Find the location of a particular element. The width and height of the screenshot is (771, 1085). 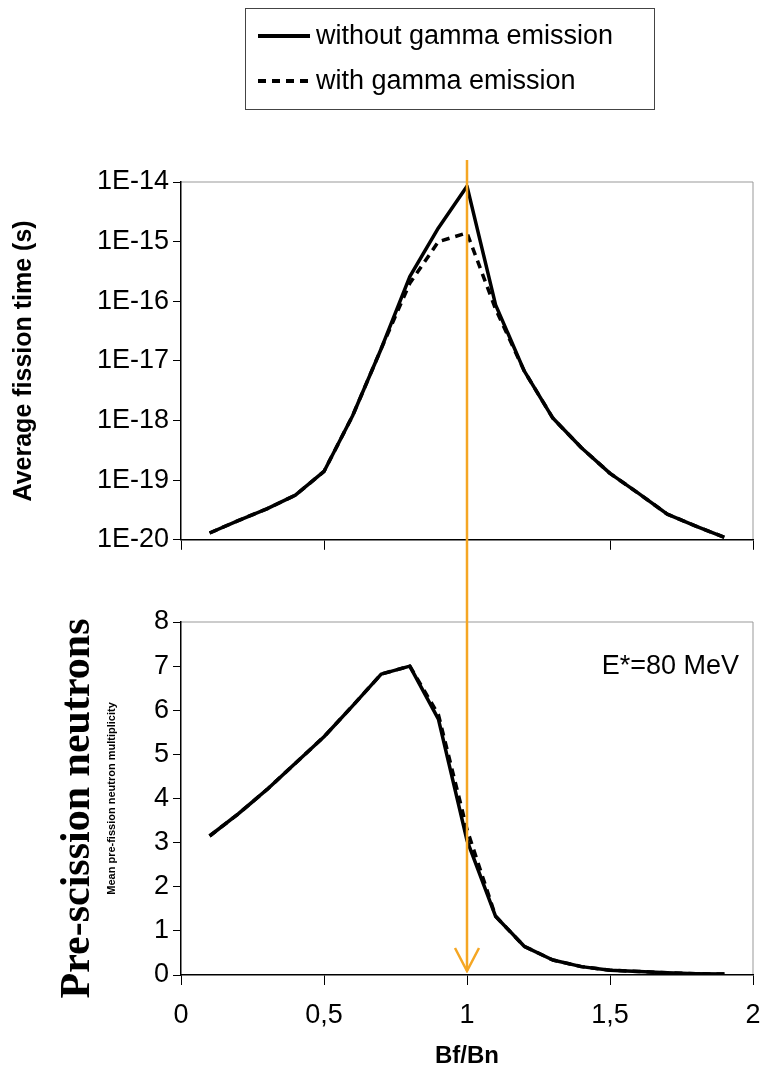

y-tick-label: 4 is located at coordinates (161, 796).